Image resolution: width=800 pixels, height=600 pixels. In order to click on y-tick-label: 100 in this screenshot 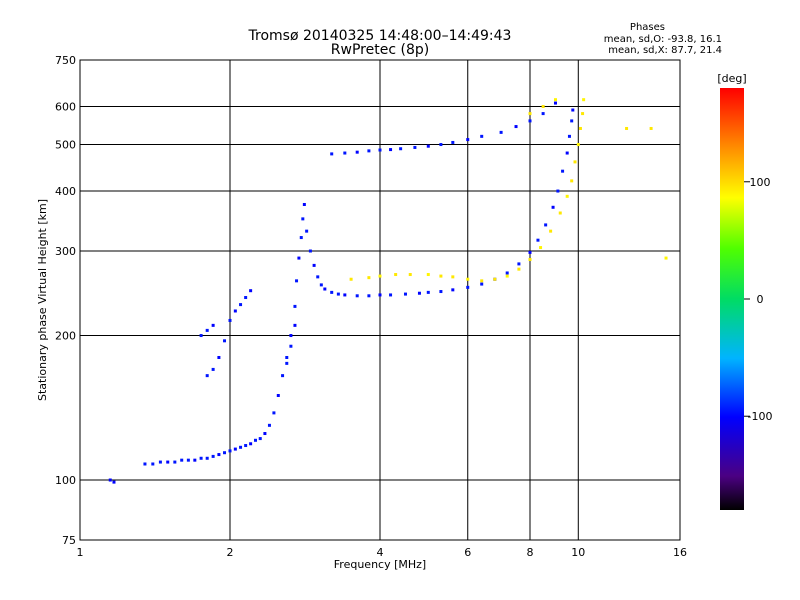, I will do `click(65, 480)`.